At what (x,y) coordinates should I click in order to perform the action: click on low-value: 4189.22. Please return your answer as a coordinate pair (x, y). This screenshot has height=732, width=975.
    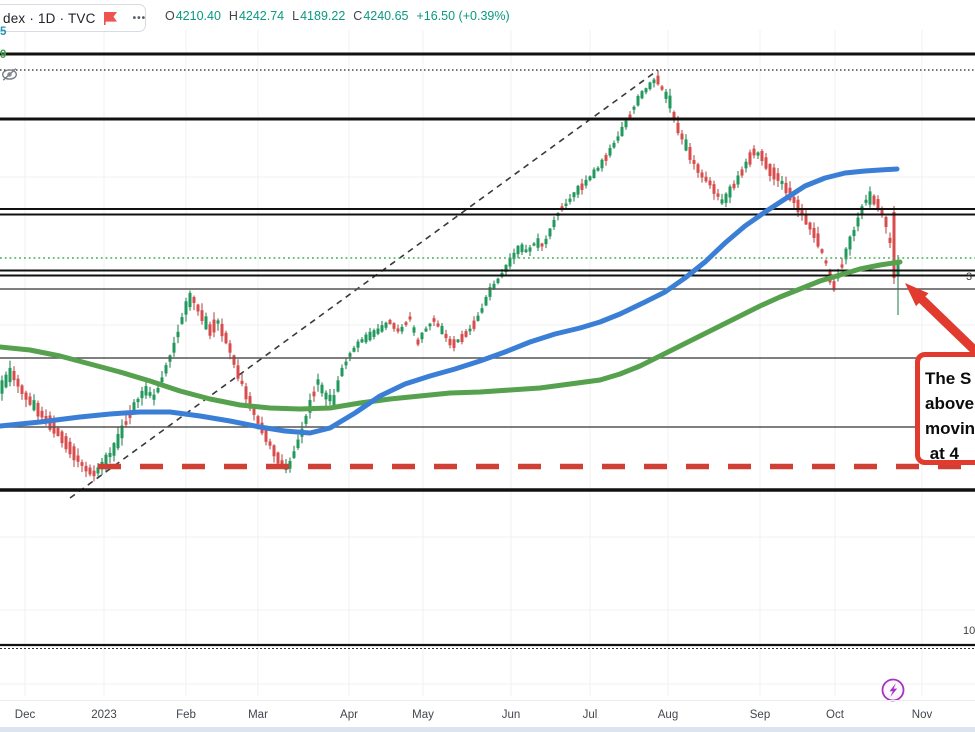
    Looking at the image, I should click on (323, 16).